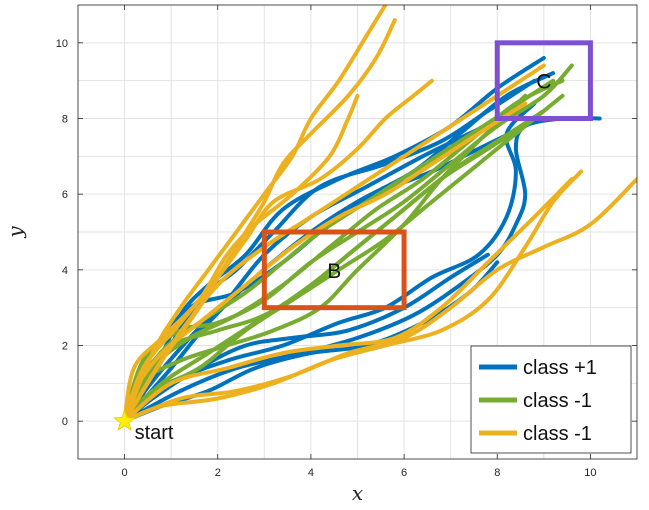 The image size is (649, 510). Describe the element at coordinates (311, 473) in the screenshot. I see `x-tick-label: 4` at that location.